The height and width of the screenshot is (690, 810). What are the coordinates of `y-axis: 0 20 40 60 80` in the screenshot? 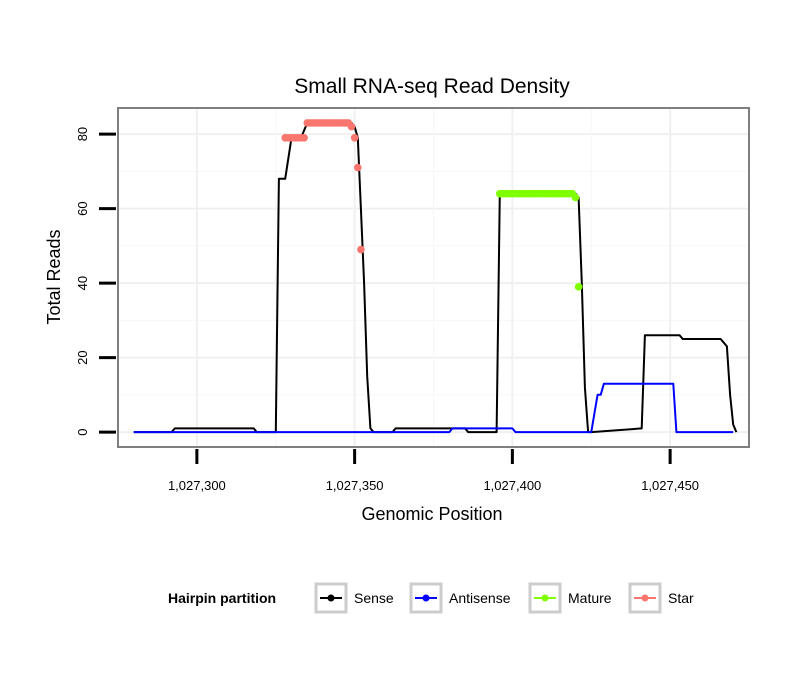 It's located at (95, 281).